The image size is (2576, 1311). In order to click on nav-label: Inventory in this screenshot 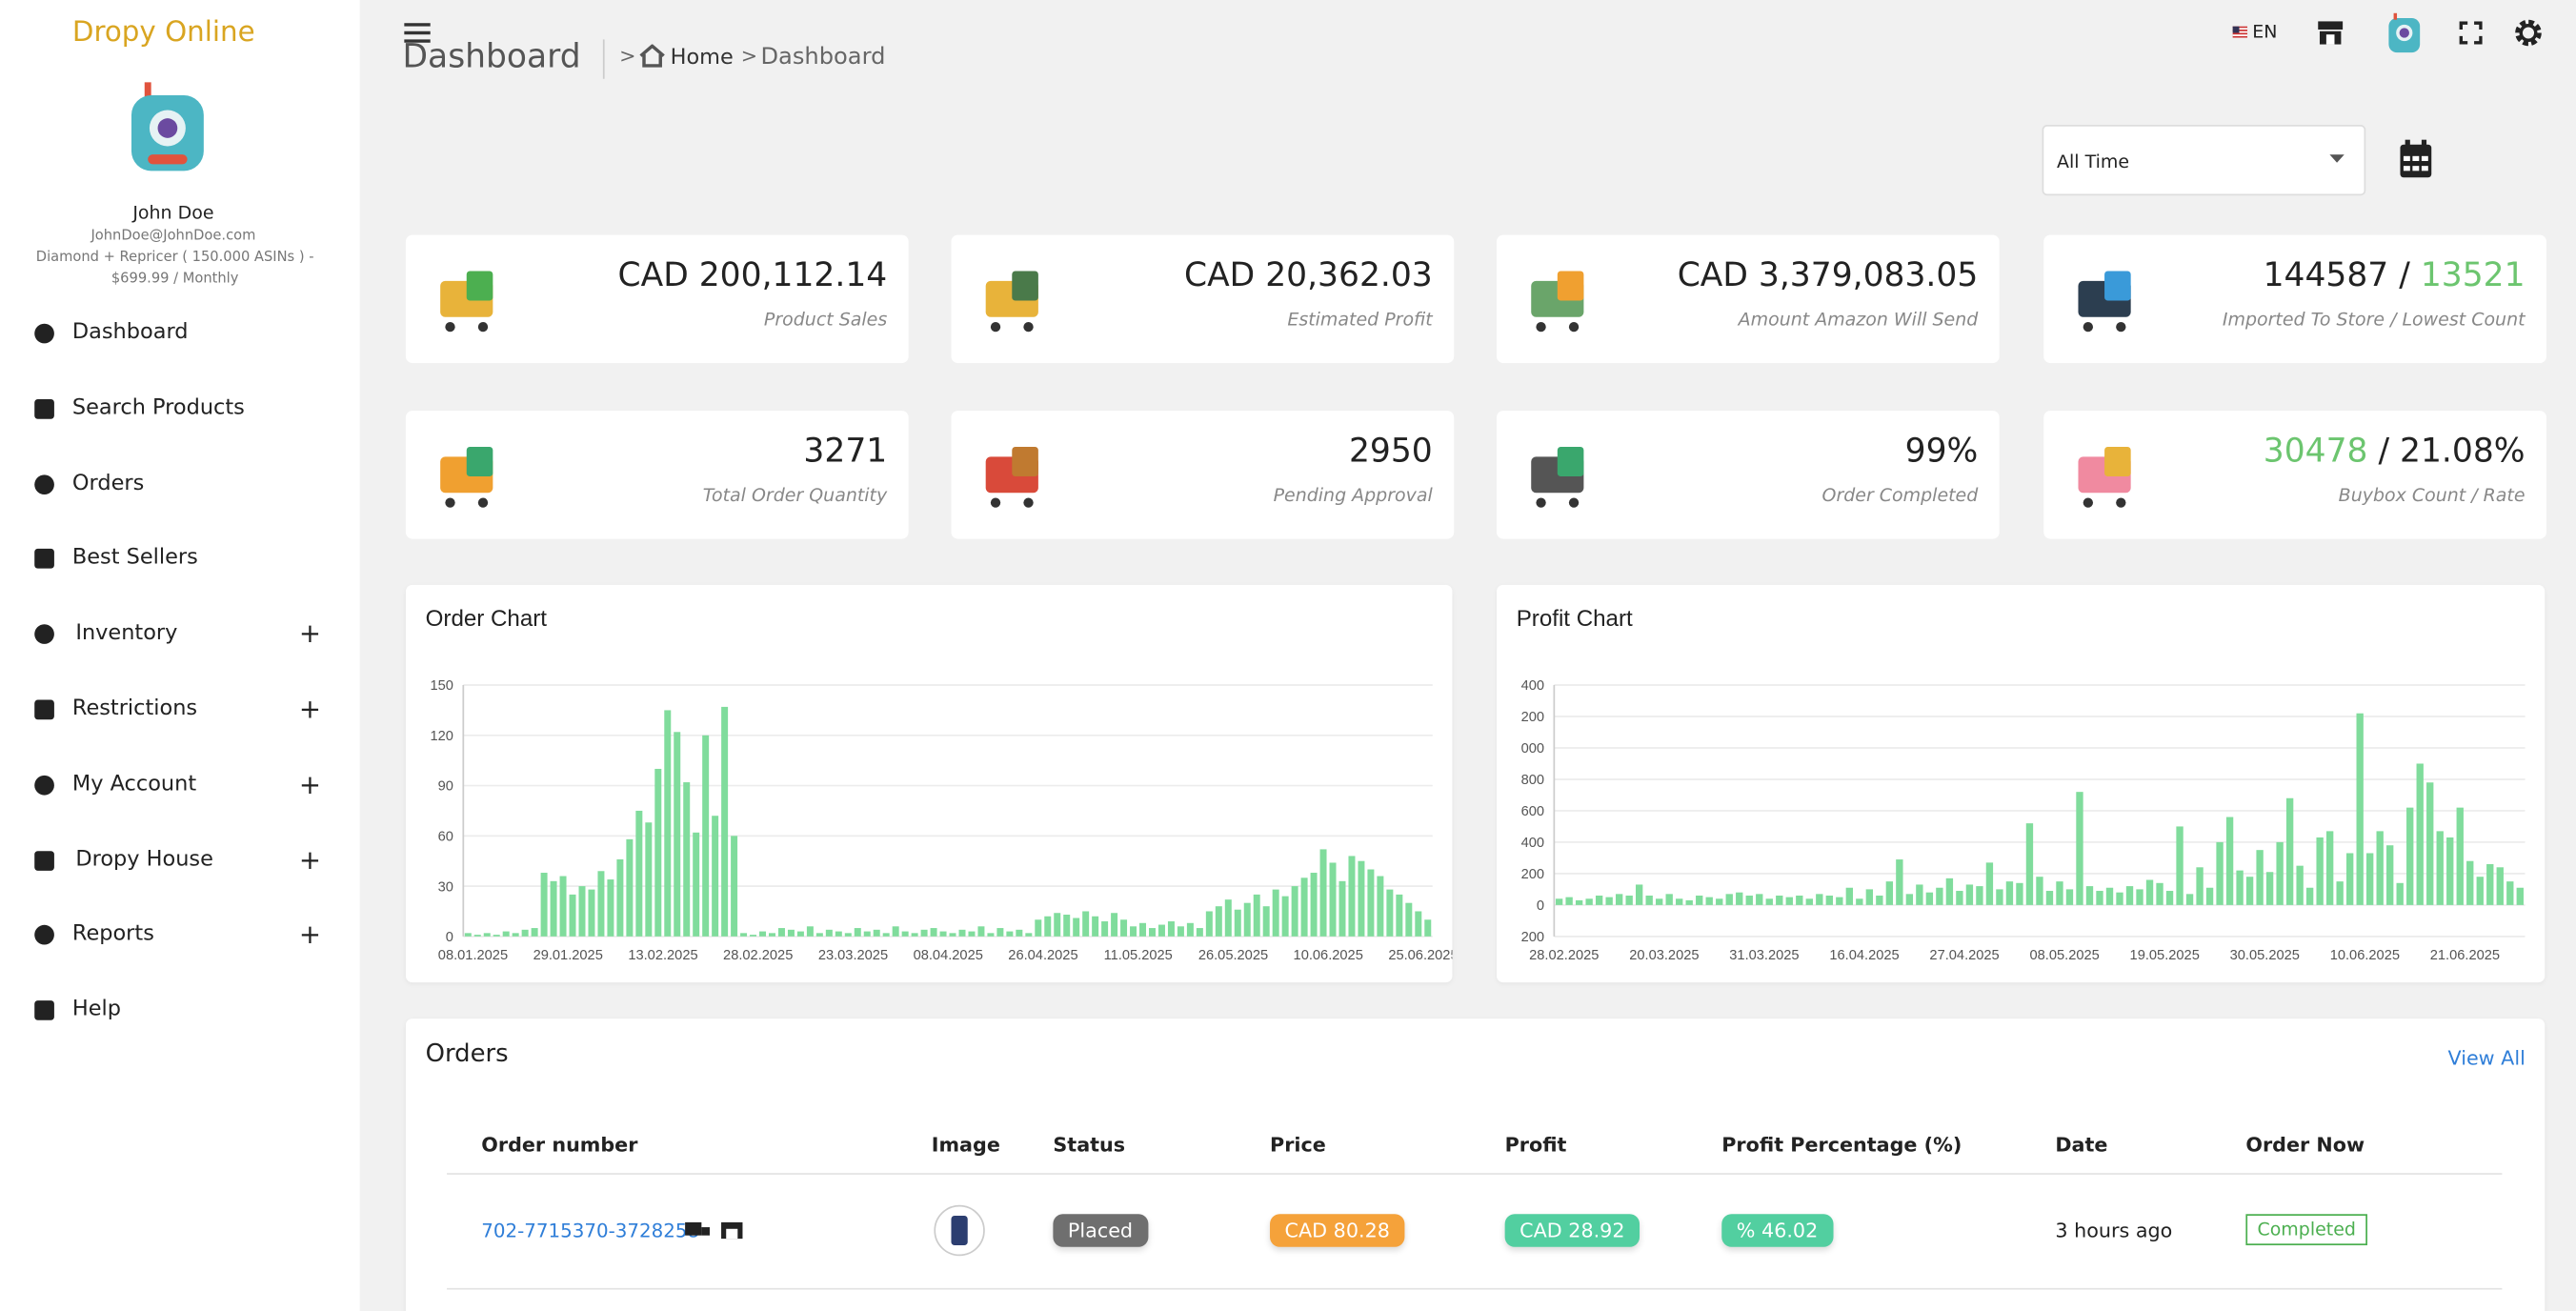, I will do `click(127, 633)`.